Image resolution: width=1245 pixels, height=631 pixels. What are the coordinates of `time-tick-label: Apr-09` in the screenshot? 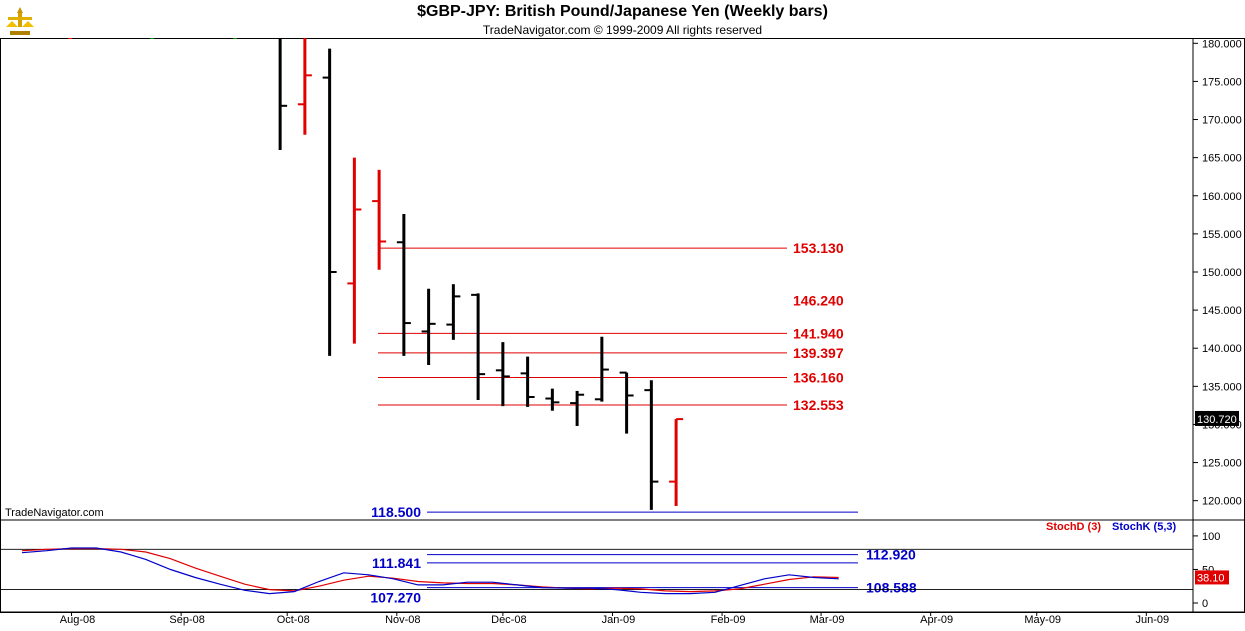 It's located at (936, 620).